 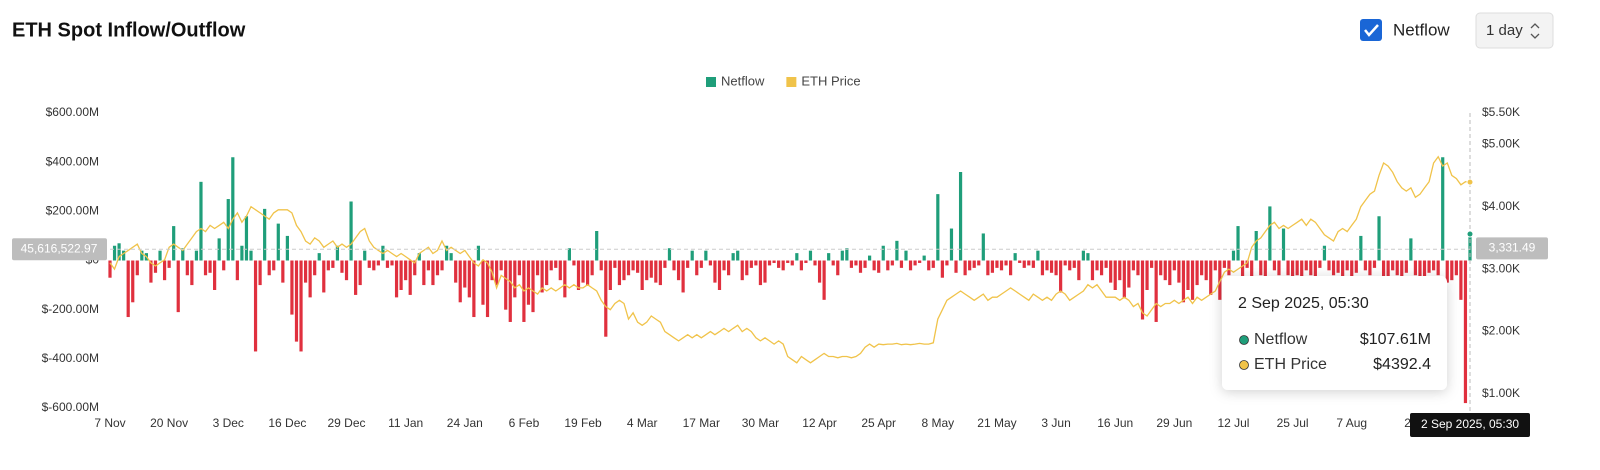 I want to click on x-tick-label: 25 Jul, so click(x=1293, y=423).